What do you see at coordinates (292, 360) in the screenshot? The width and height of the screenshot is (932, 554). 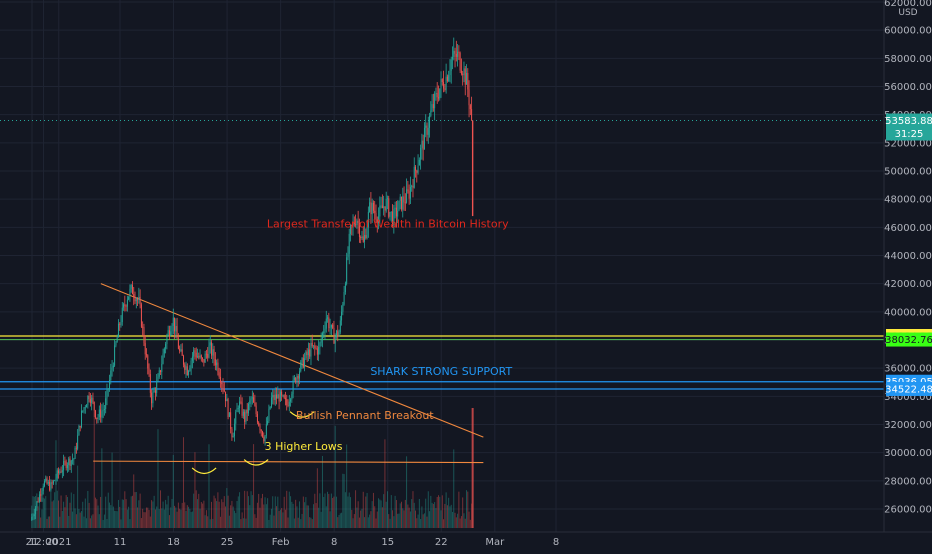 I see `pennant-upper` at bounding box center [292, 360].